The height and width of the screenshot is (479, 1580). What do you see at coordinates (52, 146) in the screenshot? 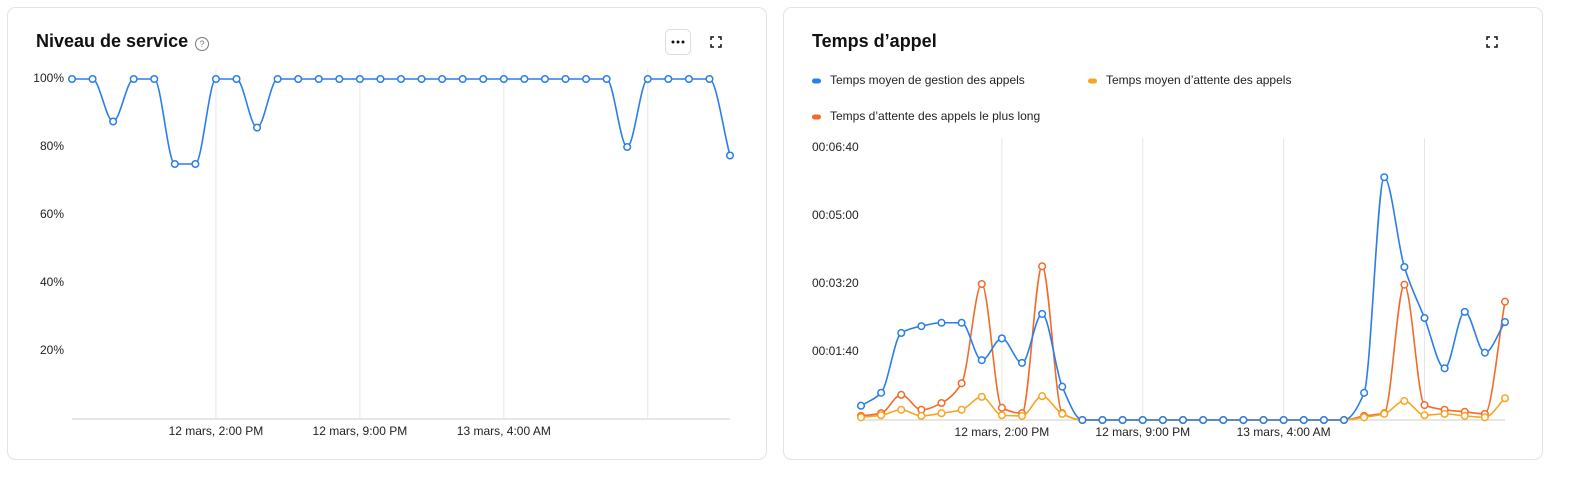
I see `y-tick-label: 80%` at bounding box center [52, 146].